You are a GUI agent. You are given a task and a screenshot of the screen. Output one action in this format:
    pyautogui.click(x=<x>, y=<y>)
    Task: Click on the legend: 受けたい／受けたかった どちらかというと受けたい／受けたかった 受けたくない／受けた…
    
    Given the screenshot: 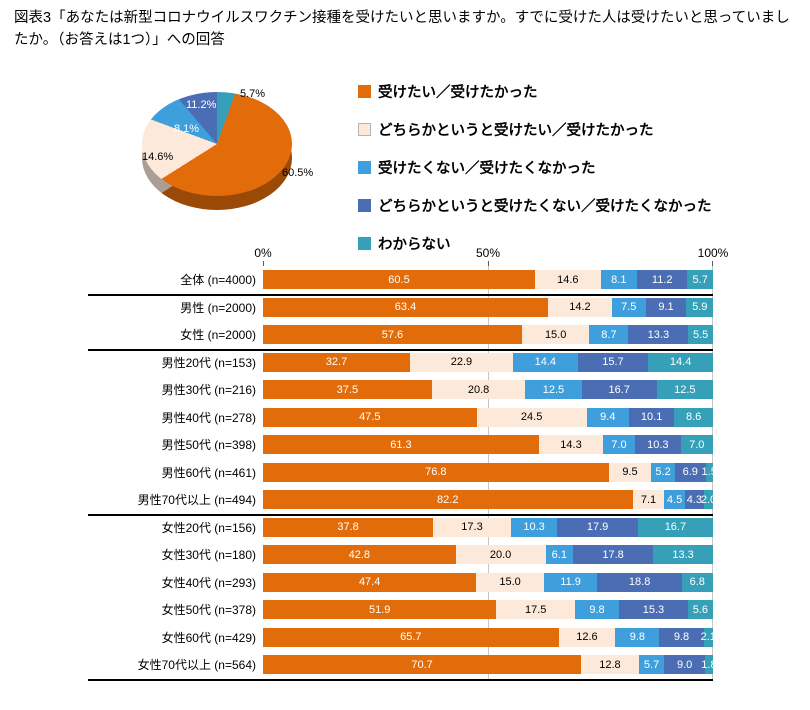 What is the action you would take?
    pyautogui.click(x=535, y=167)
    